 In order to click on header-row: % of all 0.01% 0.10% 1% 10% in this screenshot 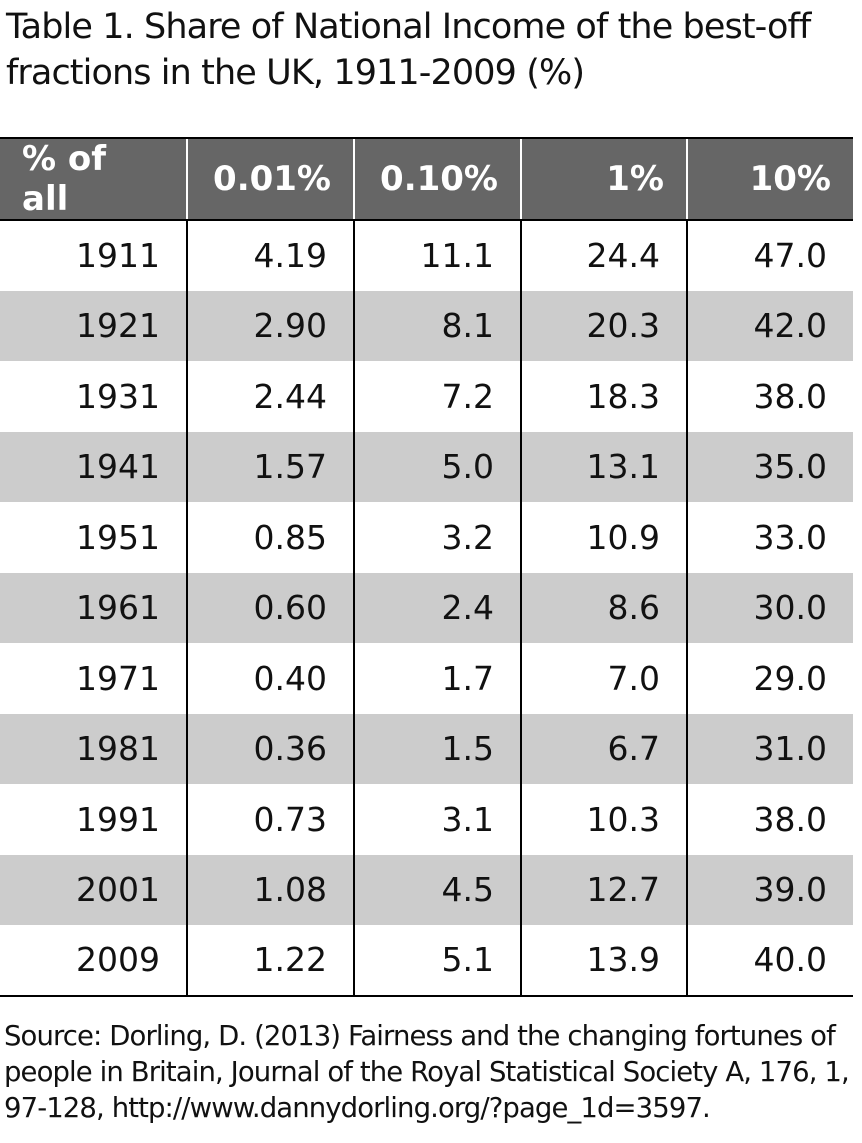, I will do `click(426, 179)`.